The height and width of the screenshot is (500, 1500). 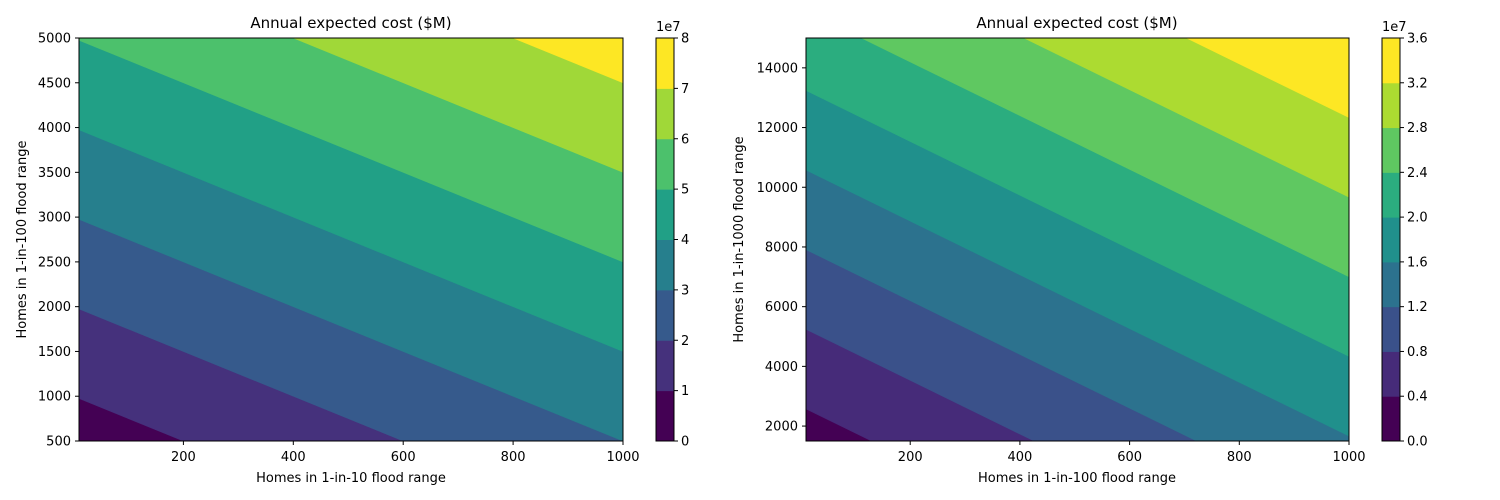 I want to click on colorbar-frame, so click(x=1391, y=239).